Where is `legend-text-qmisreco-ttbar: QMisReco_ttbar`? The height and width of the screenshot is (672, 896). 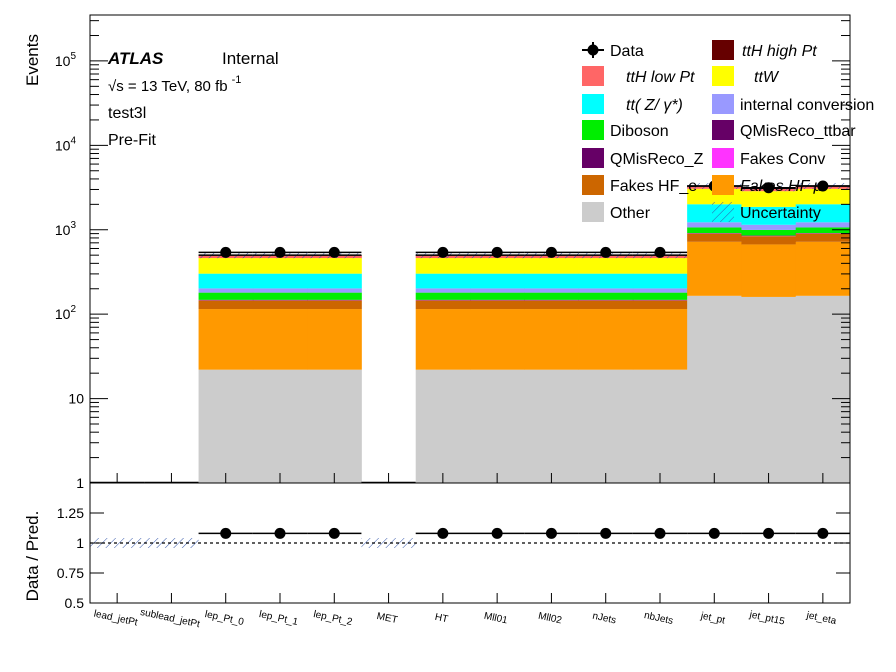
legend-text-qmisreco-ttbar: QMisReco_ttbar is located at coordinates (798, 131).